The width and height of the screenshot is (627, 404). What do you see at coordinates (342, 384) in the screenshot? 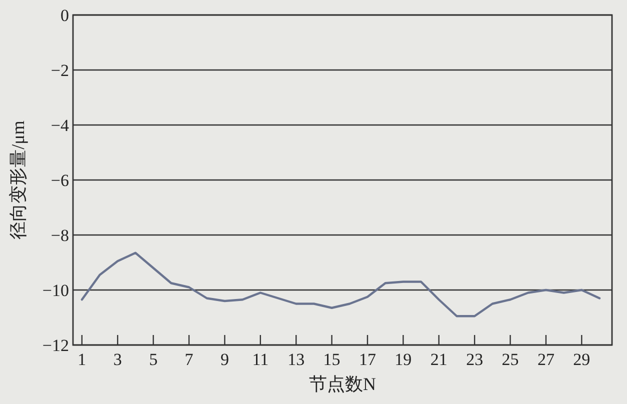
I see `x-axis-title: 节点数N` at bounding box center [342, 384].